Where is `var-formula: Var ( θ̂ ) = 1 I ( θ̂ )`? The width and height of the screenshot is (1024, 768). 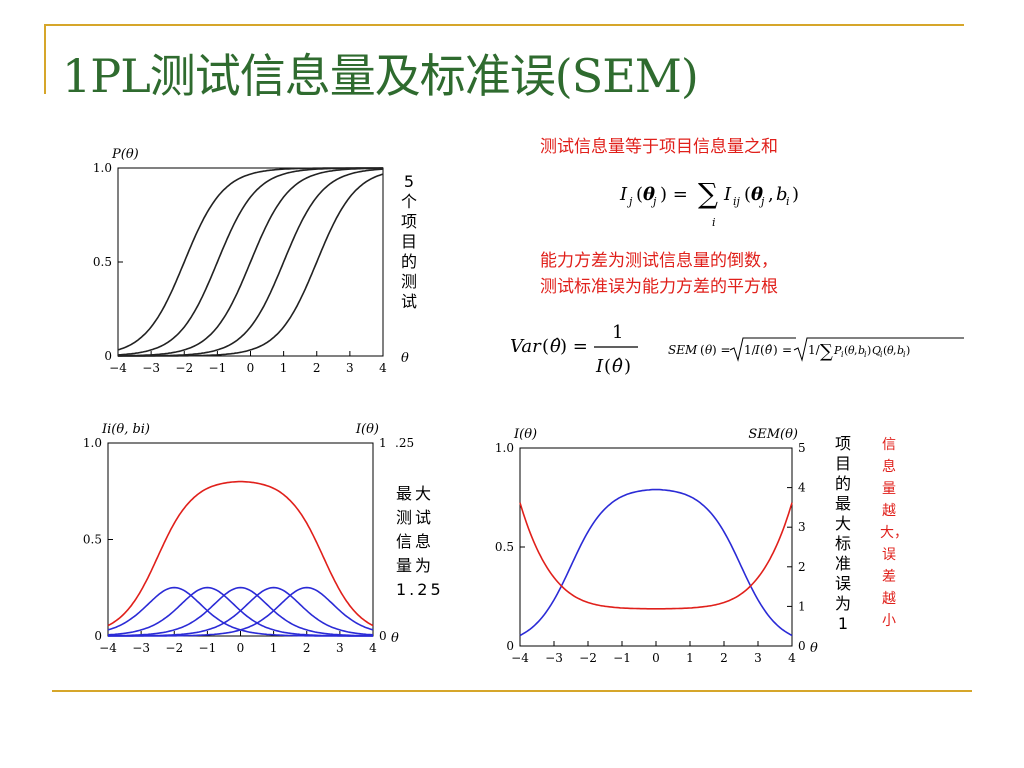
var-formula: Var ( θ̂ ) = 1 I ( θ̂ ) is located at coordinates (574, 349).